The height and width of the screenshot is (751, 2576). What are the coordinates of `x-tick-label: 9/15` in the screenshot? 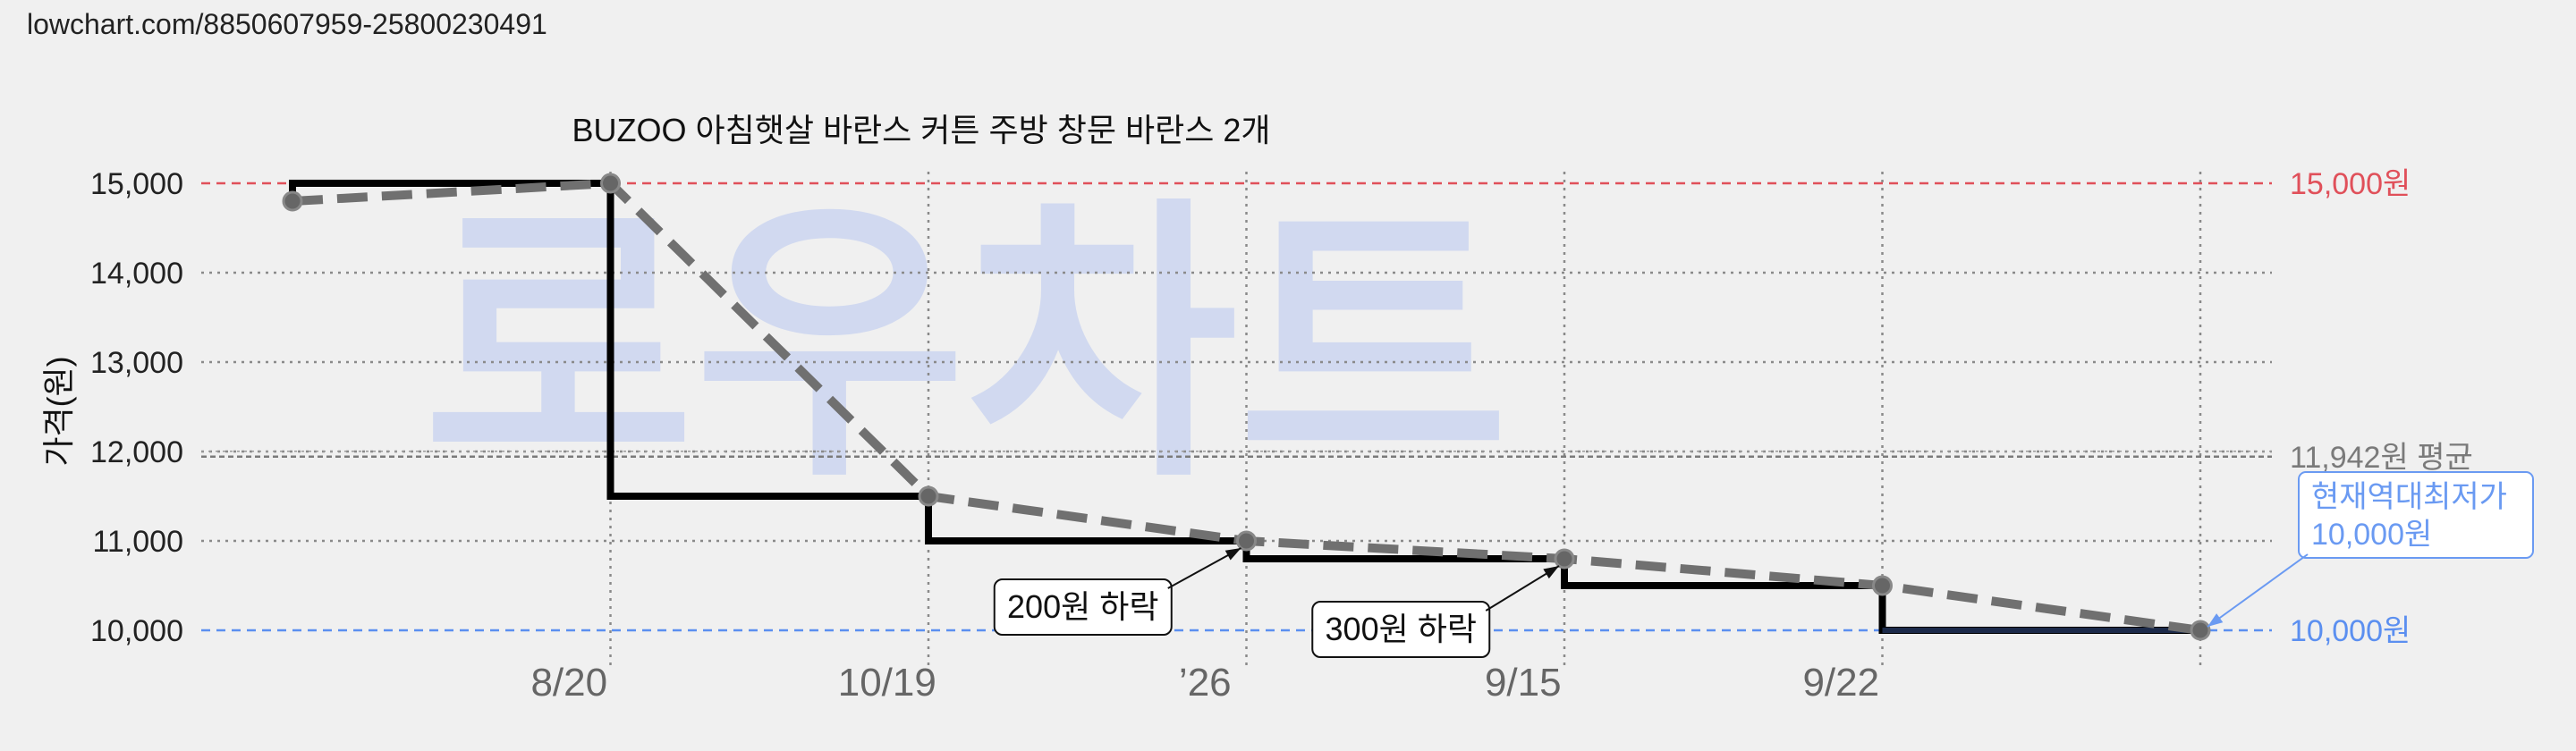 It's located at (1523, 683).